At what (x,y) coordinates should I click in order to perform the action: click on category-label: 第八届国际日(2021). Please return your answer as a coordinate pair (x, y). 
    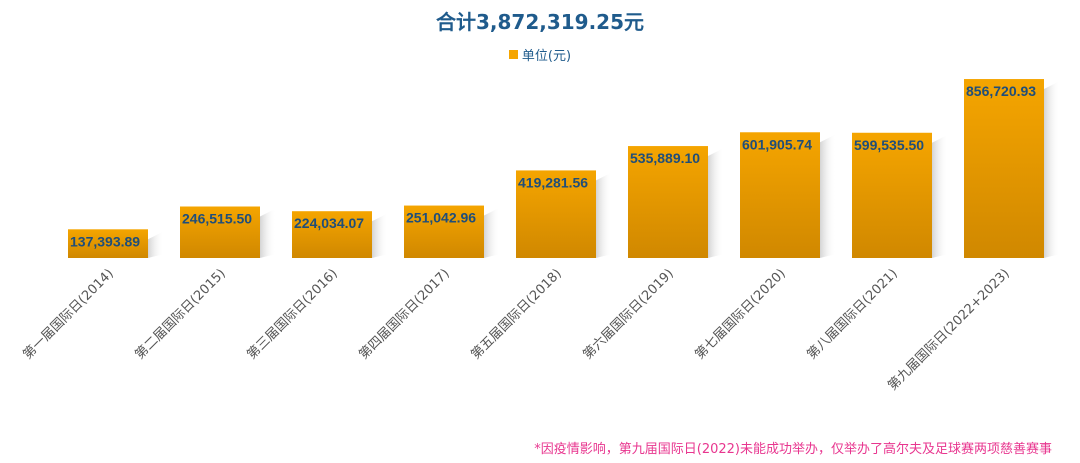
    Looking at the image, I should click on (852, 314).